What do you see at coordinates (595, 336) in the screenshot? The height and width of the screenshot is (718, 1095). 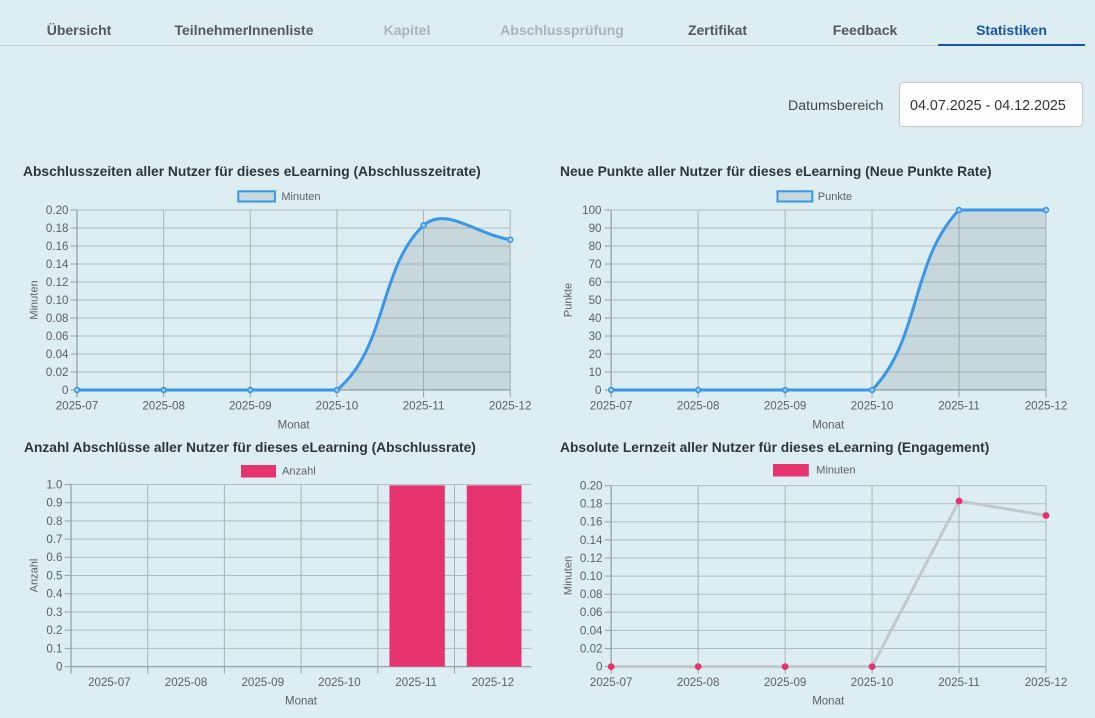 I see `svg-text: 30` at bounding box center [595, 336].